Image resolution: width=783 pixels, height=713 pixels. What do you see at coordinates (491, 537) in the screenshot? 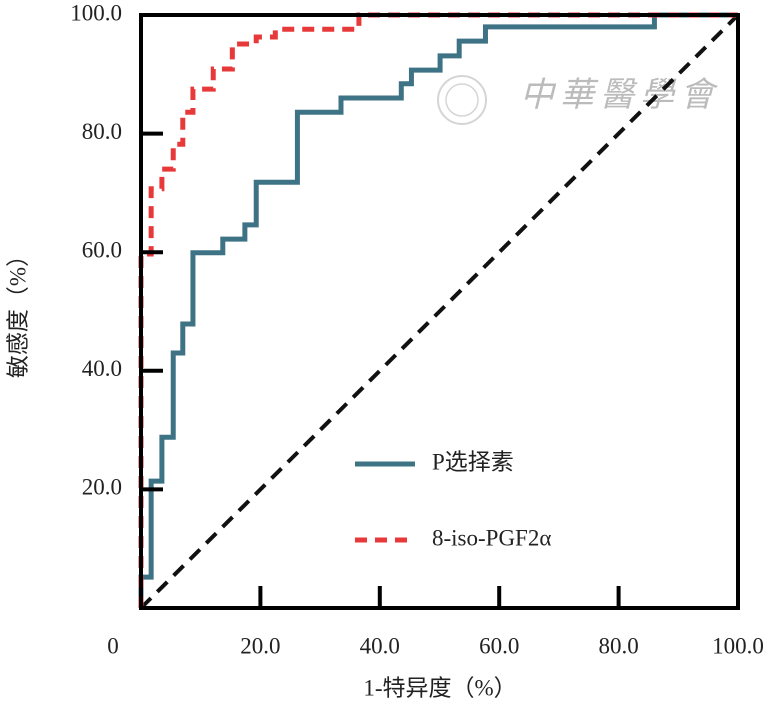
I see `legend-label: 8-iso-PGF2α` at bounding box center [491, 537].